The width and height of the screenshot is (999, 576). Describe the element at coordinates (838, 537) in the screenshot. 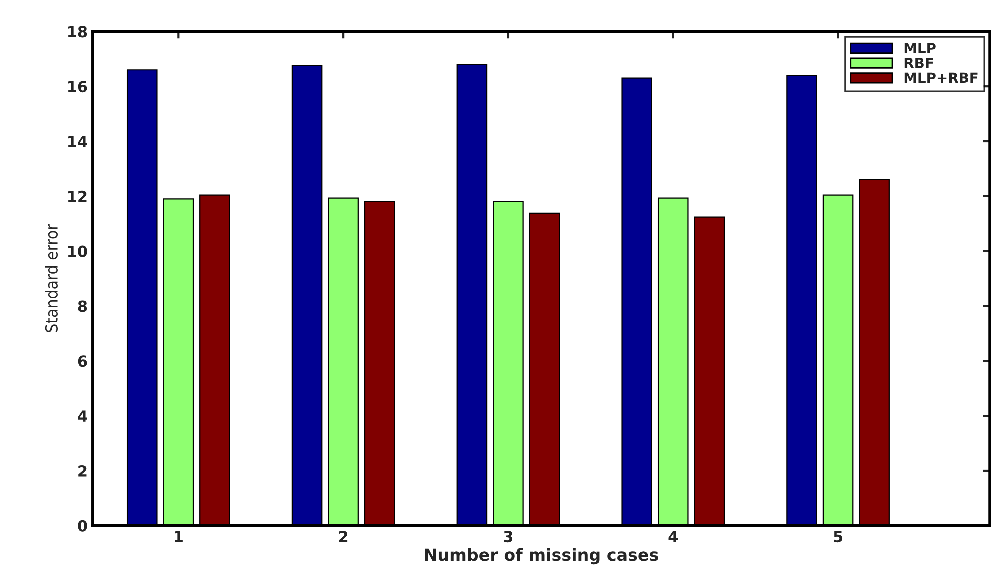

I see `x-tick-label: 5` at that location.